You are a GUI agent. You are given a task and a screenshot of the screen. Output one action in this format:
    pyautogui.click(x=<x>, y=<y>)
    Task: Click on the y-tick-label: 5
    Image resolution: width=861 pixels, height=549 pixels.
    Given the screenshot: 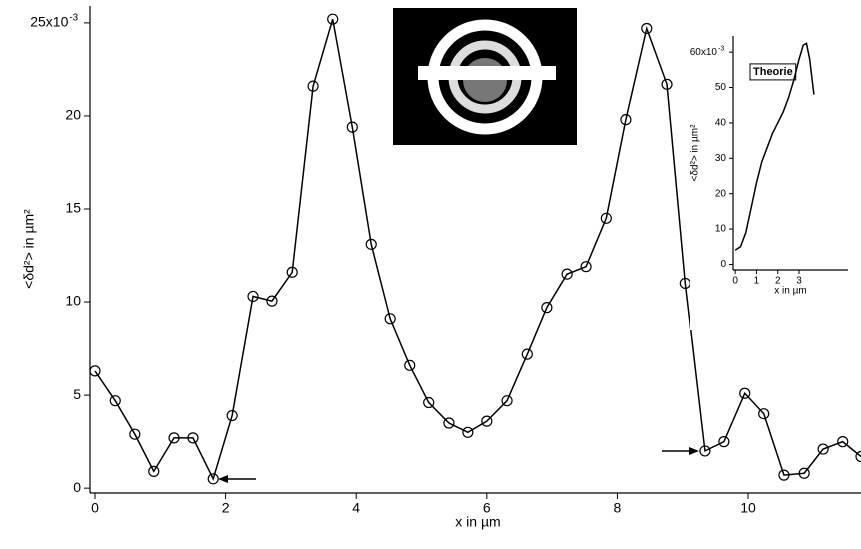 What is the action you would take?
    pyautogui.click(x=77, y=394)
    